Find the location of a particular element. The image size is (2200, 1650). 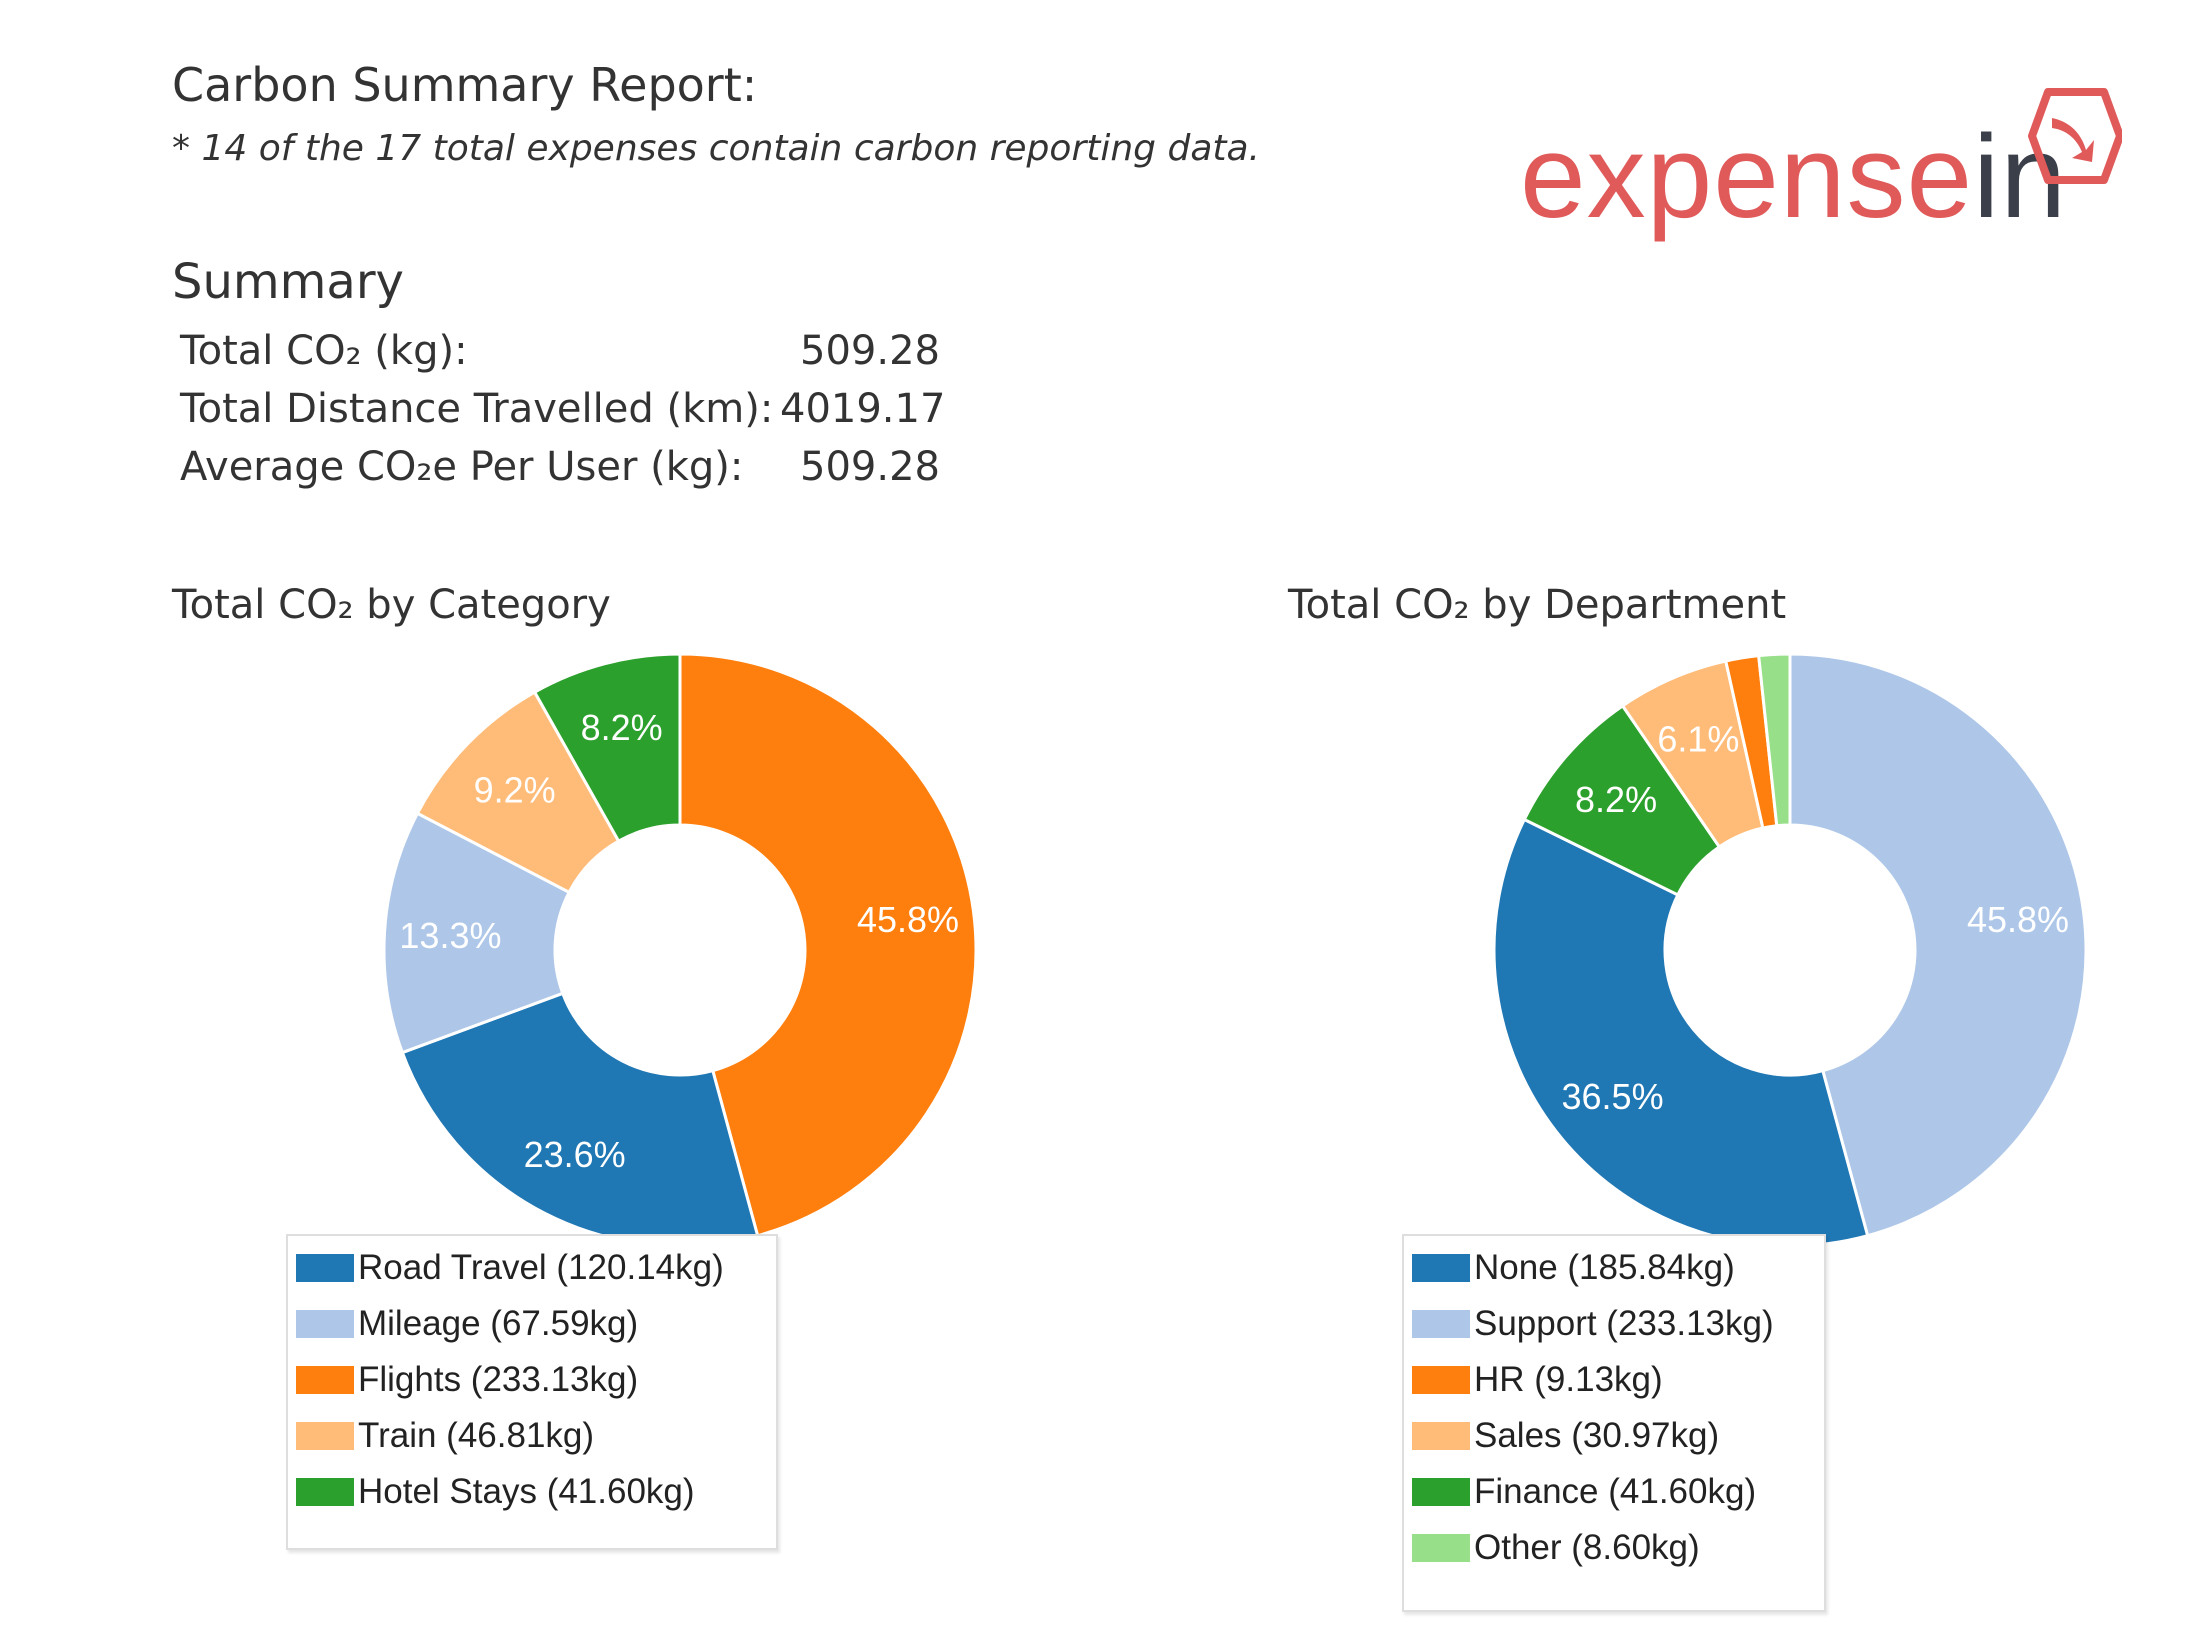

category-legend-item-road-travel: Road Travel (120.14kg) is located at coordinates (510, 1268).